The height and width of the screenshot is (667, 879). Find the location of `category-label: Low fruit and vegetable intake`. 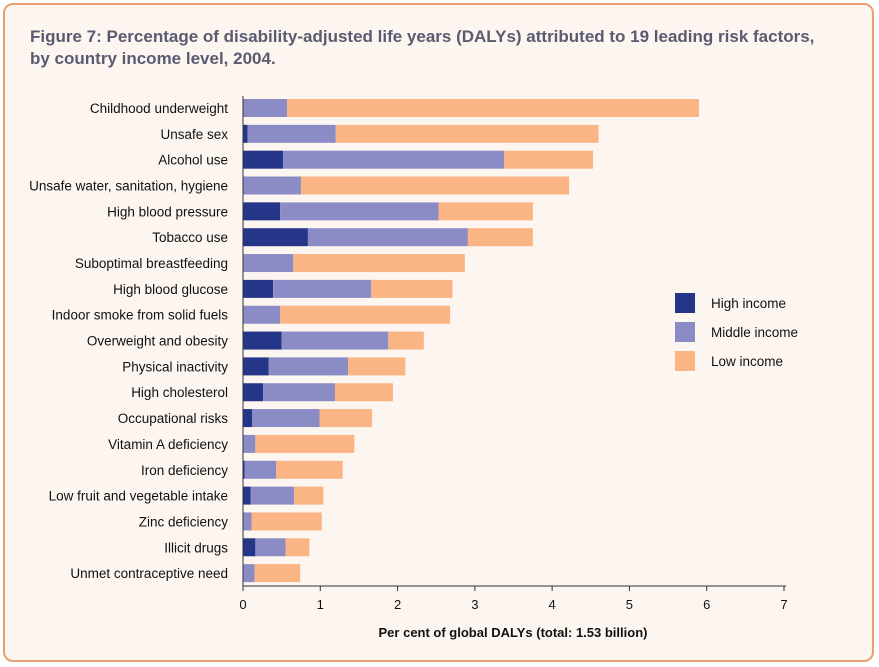

category-label: Low fruit and vegetable intake is located at coordinates (138, 496).